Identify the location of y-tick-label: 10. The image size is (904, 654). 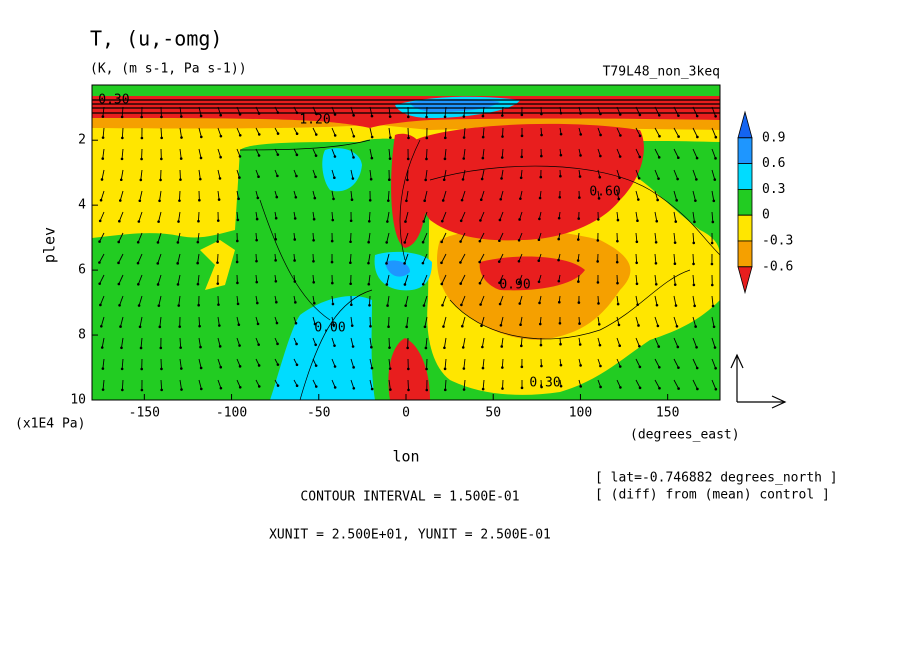
(78, 400).